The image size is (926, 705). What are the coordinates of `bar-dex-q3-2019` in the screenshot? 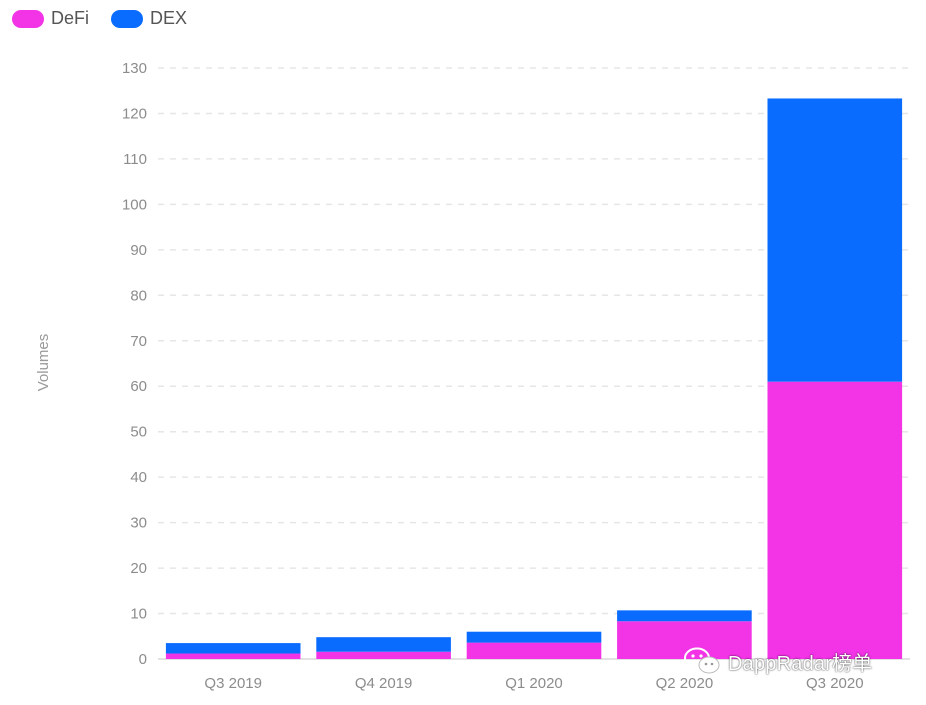 It's located at (233, 648).